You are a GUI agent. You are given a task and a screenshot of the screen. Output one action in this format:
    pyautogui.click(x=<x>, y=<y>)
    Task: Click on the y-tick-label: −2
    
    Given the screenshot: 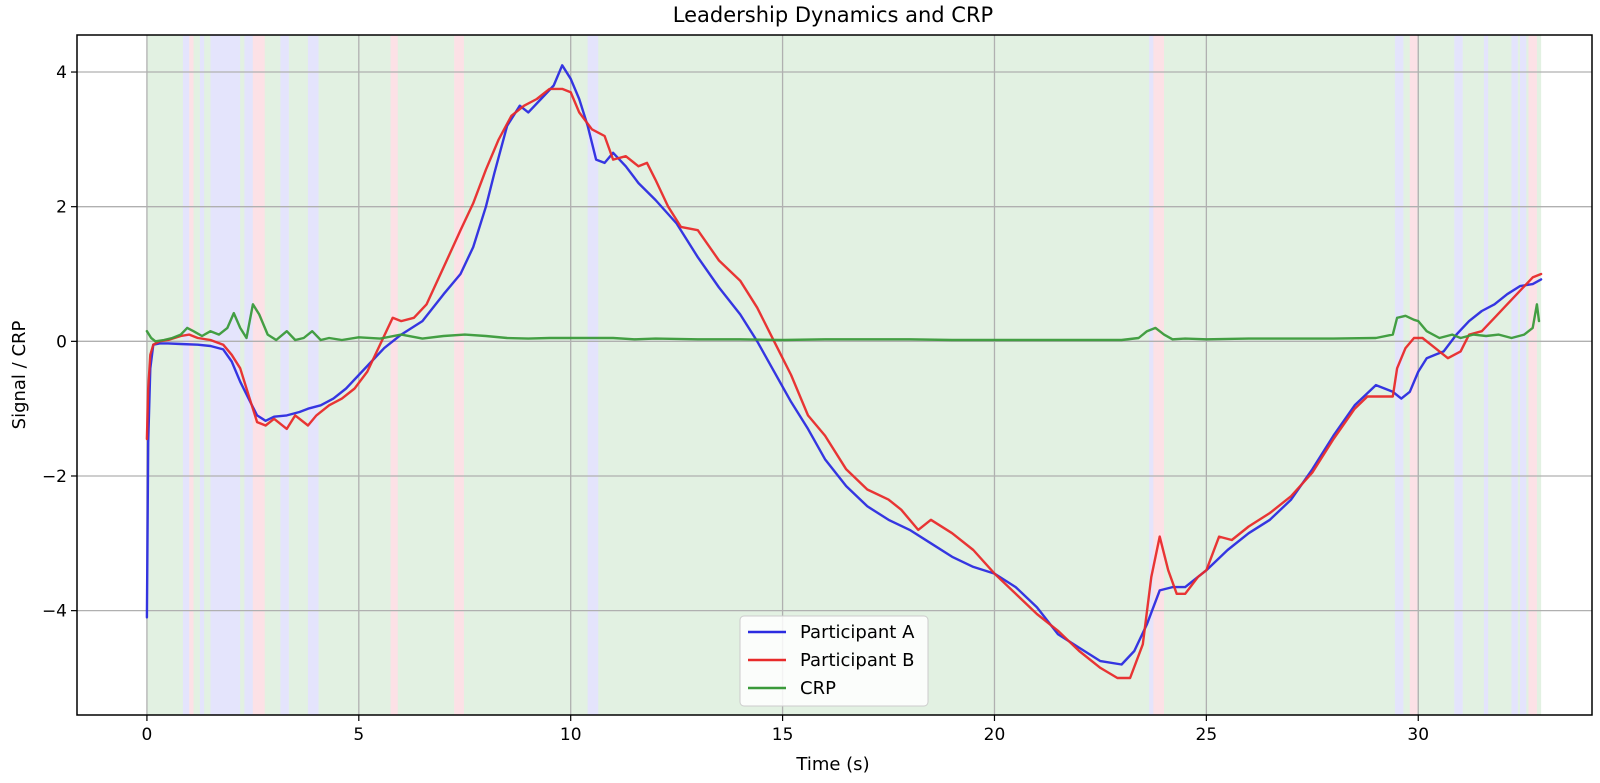 What is the action you would take?
    pyautogui.click(x=54, y=477)
    